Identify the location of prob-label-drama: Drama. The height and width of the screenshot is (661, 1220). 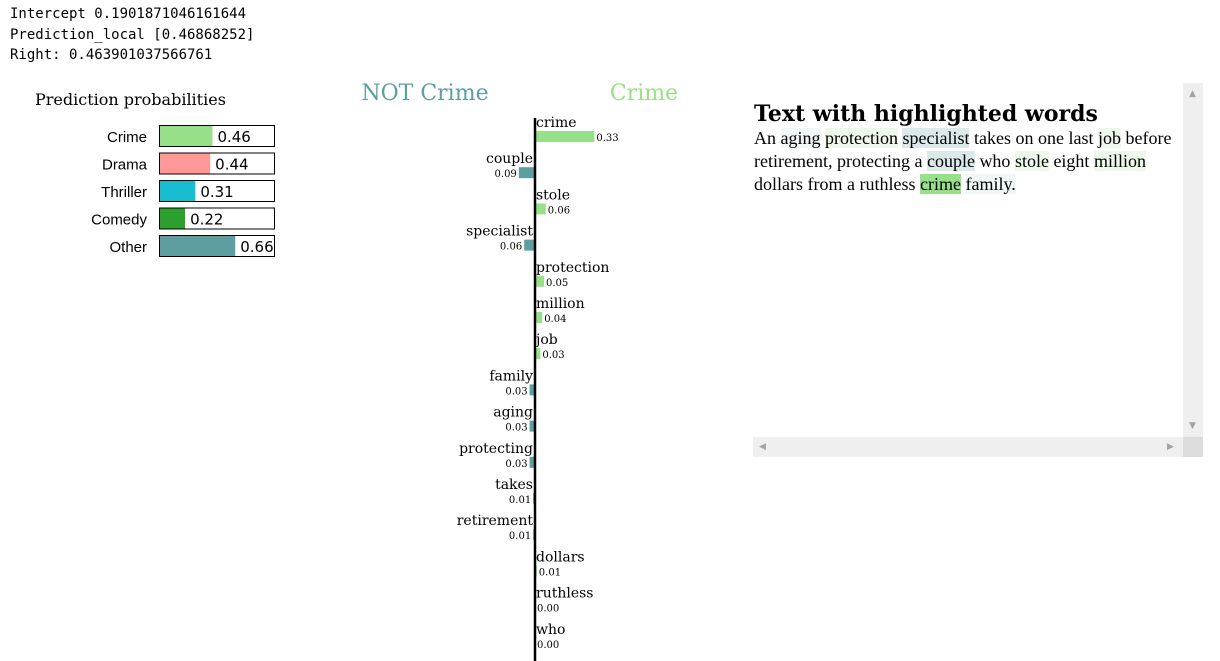
(125, 165).